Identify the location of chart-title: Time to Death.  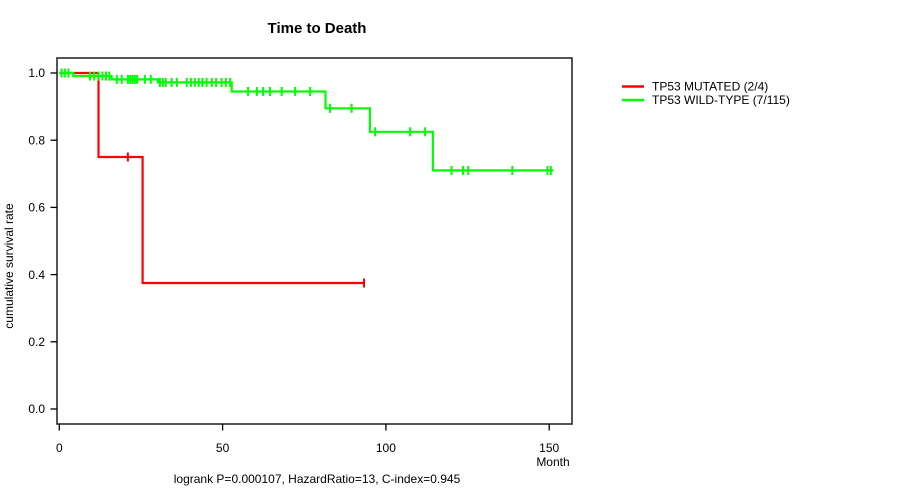
(317, 28).